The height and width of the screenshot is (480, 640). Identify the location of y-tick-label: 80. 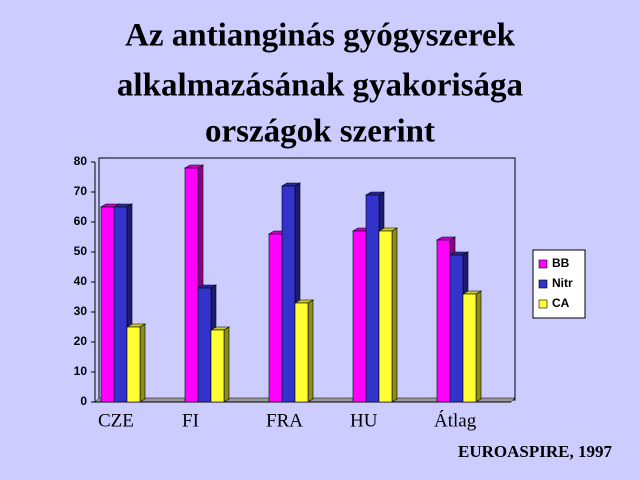
(81, 161).